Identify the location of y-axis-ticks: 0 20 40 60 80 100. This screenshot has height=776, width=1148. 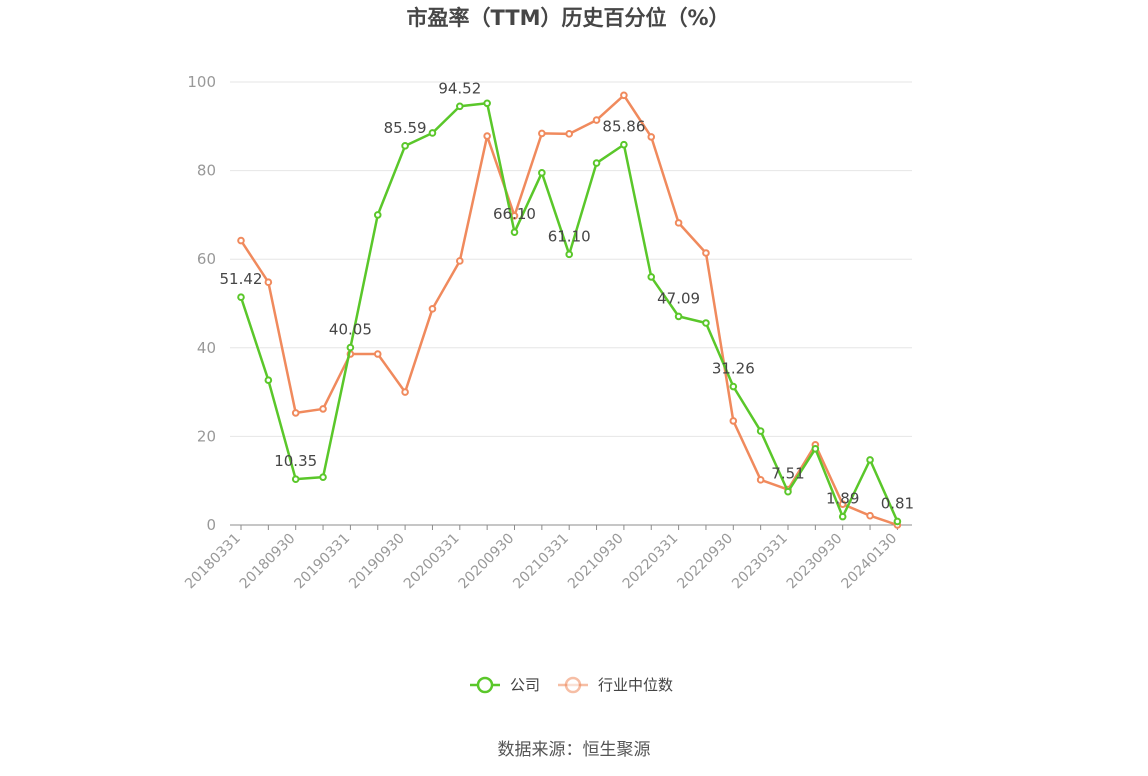
(201, 303).